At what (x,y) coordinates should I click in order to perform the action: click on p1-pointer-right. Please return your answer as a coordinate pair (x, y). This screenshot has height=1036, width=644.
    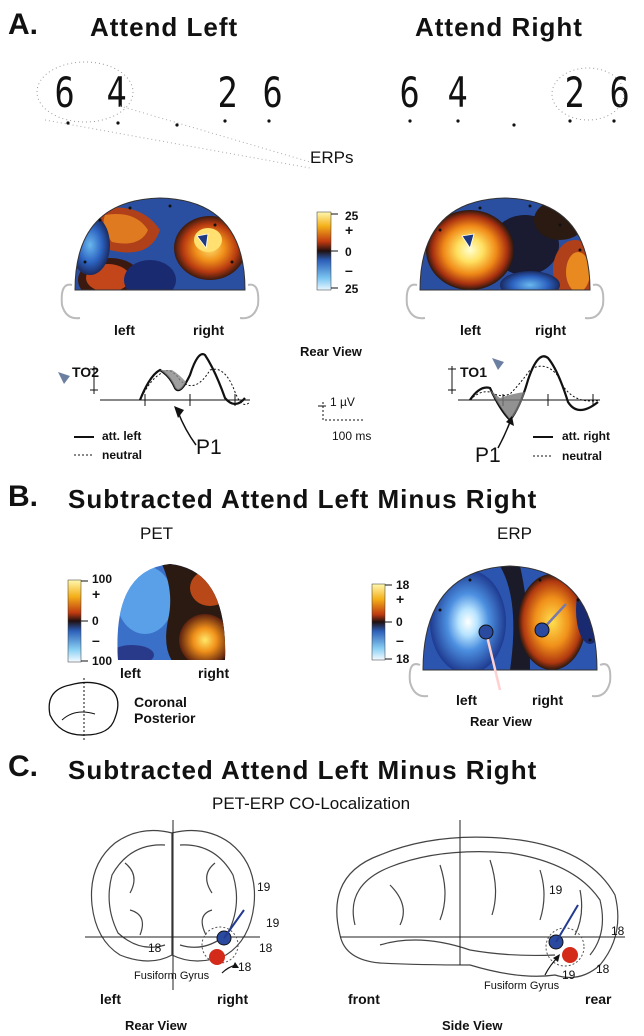
    Looking at the image, I should click on (504, 435).